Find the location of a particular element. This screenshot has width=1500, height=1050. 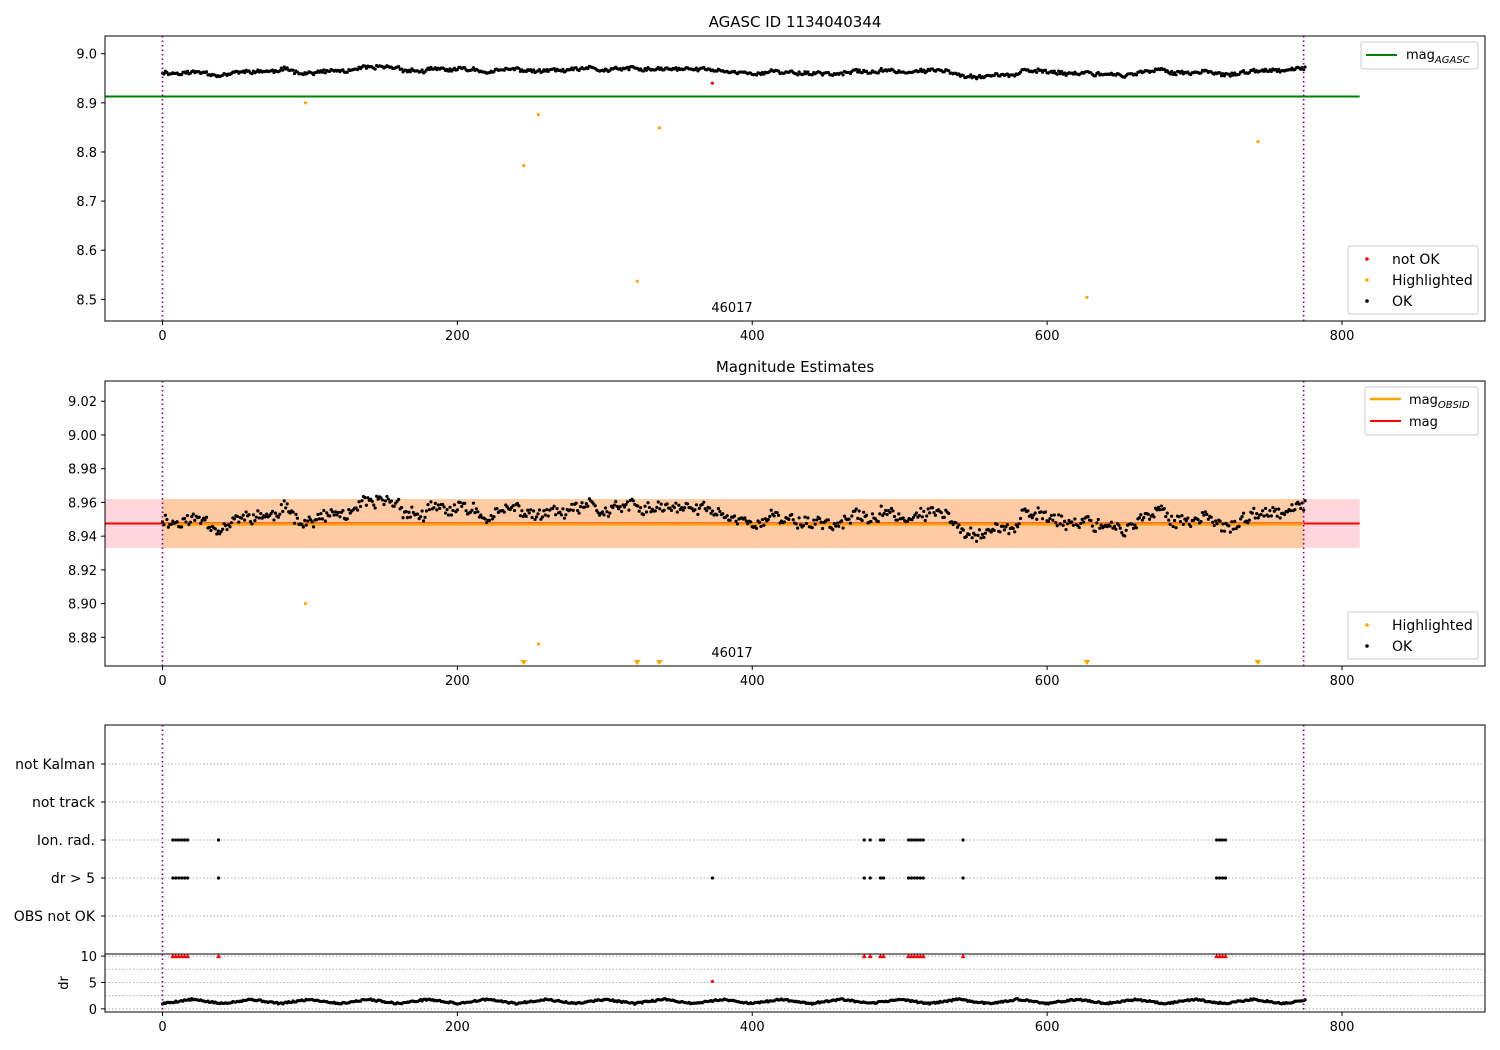

point-dr-clipped is located at coordinates (1226, 956).